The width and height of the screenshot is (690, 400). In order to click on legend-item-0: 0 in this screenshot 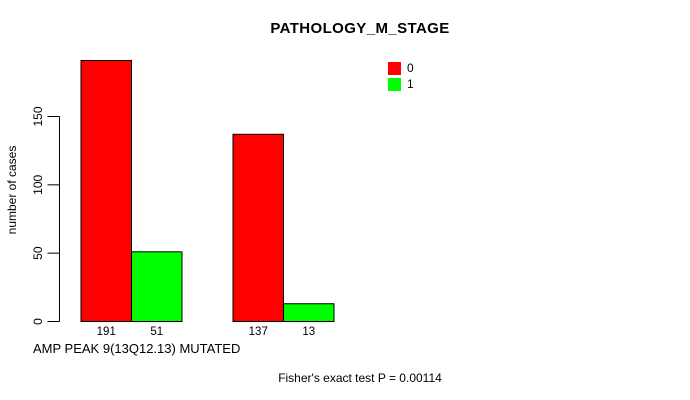, I will do `click(401, 68)`.